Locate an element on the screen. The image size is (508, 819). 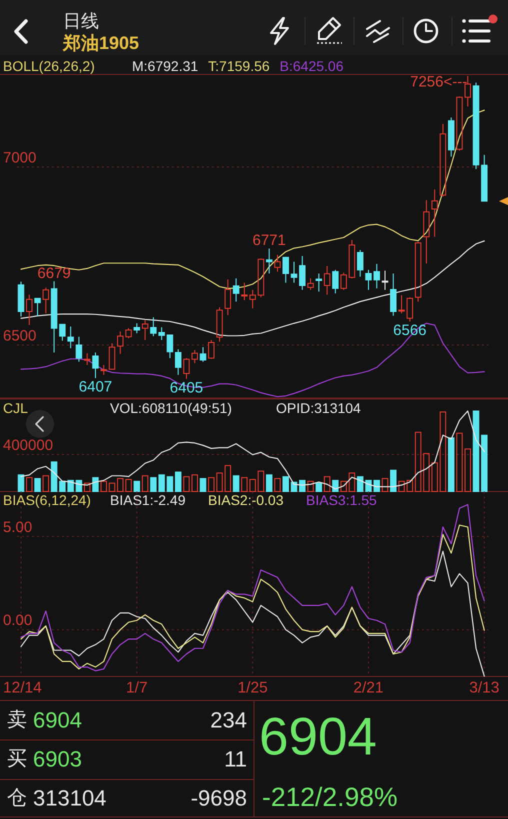
text: BIAS3:1.55 is located at coordinates (342, 500).